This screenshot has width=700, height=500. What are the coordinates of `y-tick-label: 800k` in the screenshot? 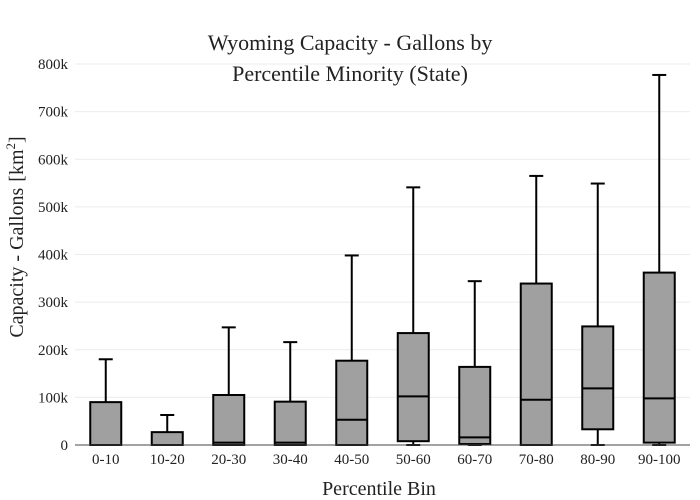 It's located at (53, 65).